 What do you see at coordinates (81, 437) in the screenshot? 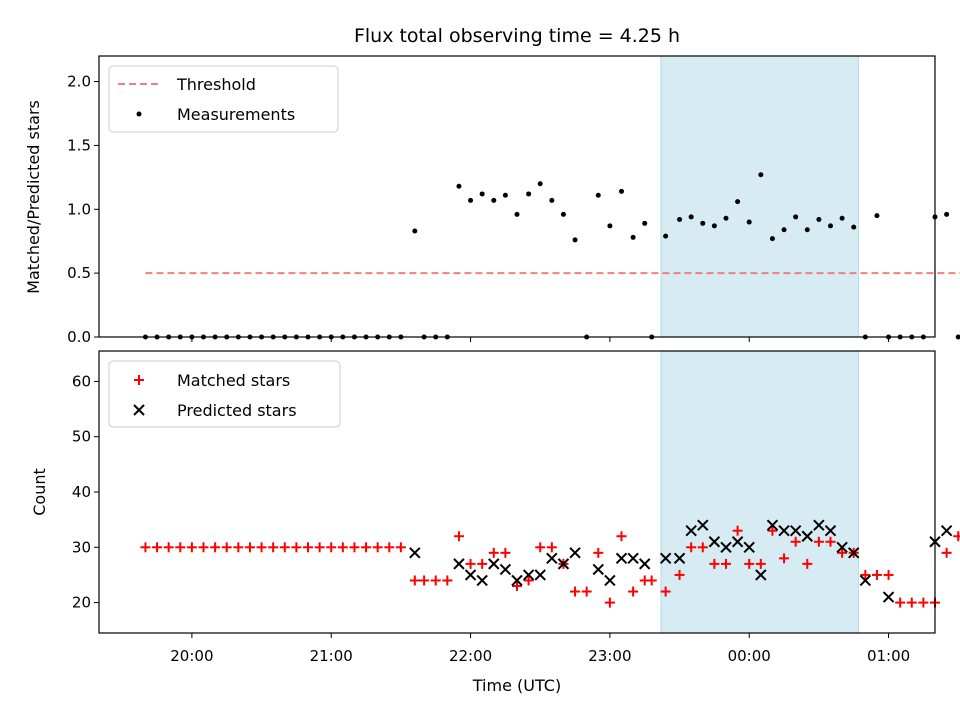
I see `bottom-y-tick-label: 50` at bounding box center [81, 437].